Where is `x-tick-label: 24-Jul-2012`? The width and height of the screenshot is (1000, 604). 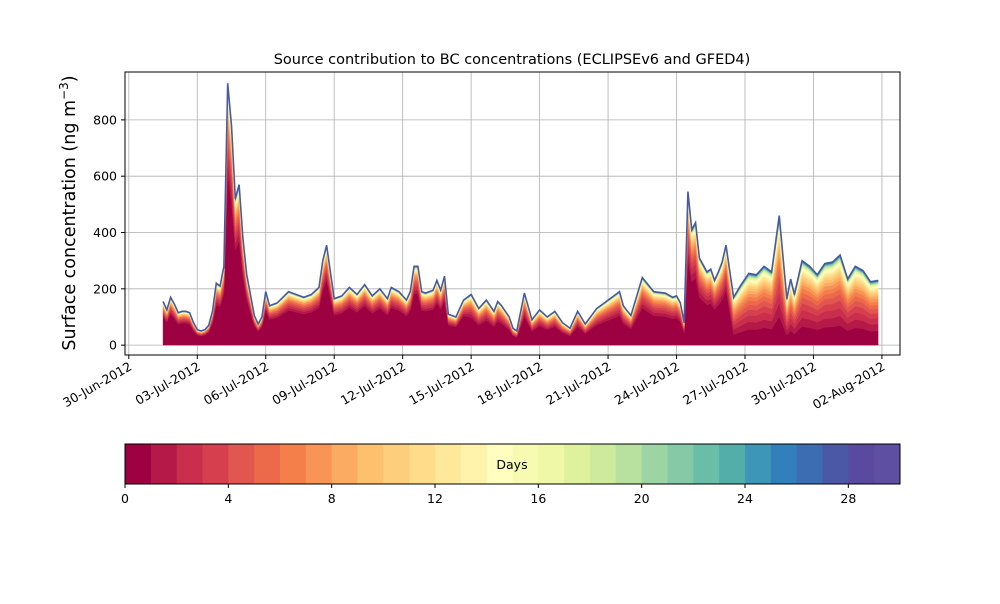 x-tick-label: 24-Jul-2012 is located at coordinates (647, 383).